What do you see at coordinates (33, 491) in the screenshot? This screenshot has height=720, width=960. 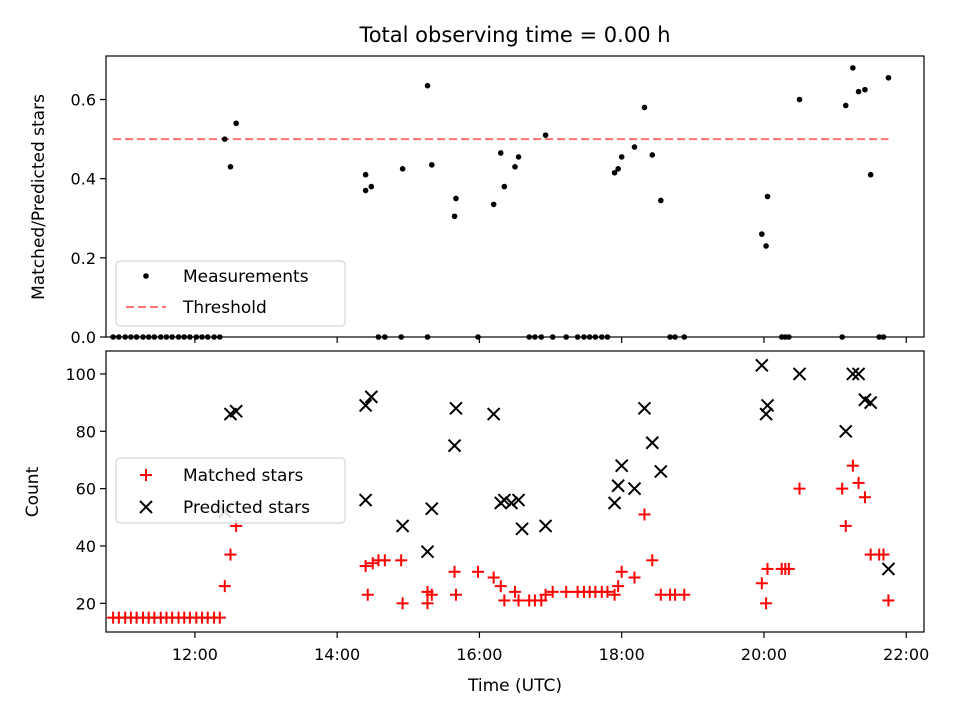 I see `count-y-axis-label: Count` at bounding box center [33, 491].